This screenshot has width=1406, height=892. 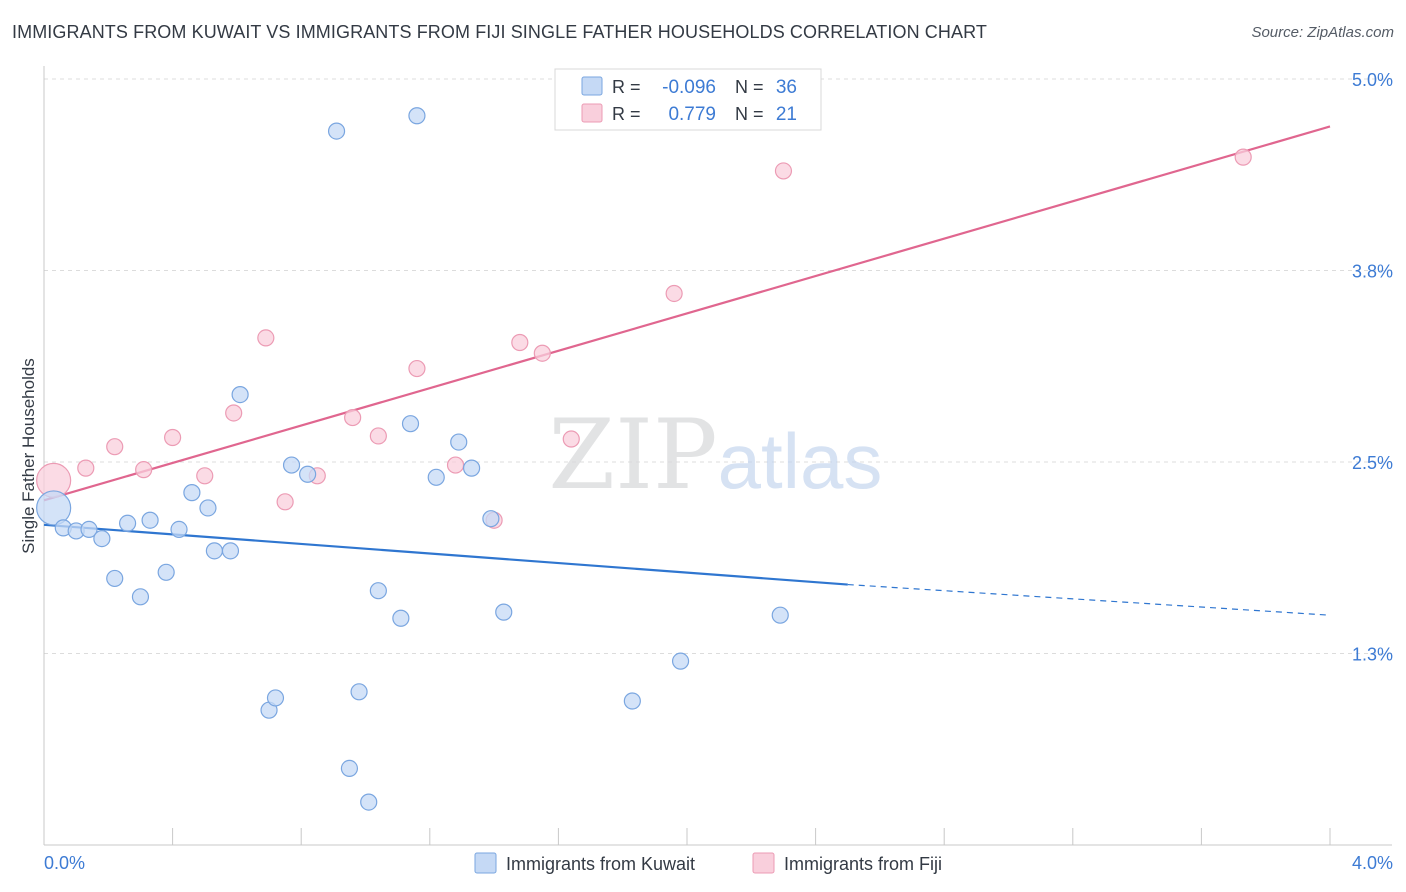 I want to click on y-tick-label: 2.5%, so click(x=1372, y=463).